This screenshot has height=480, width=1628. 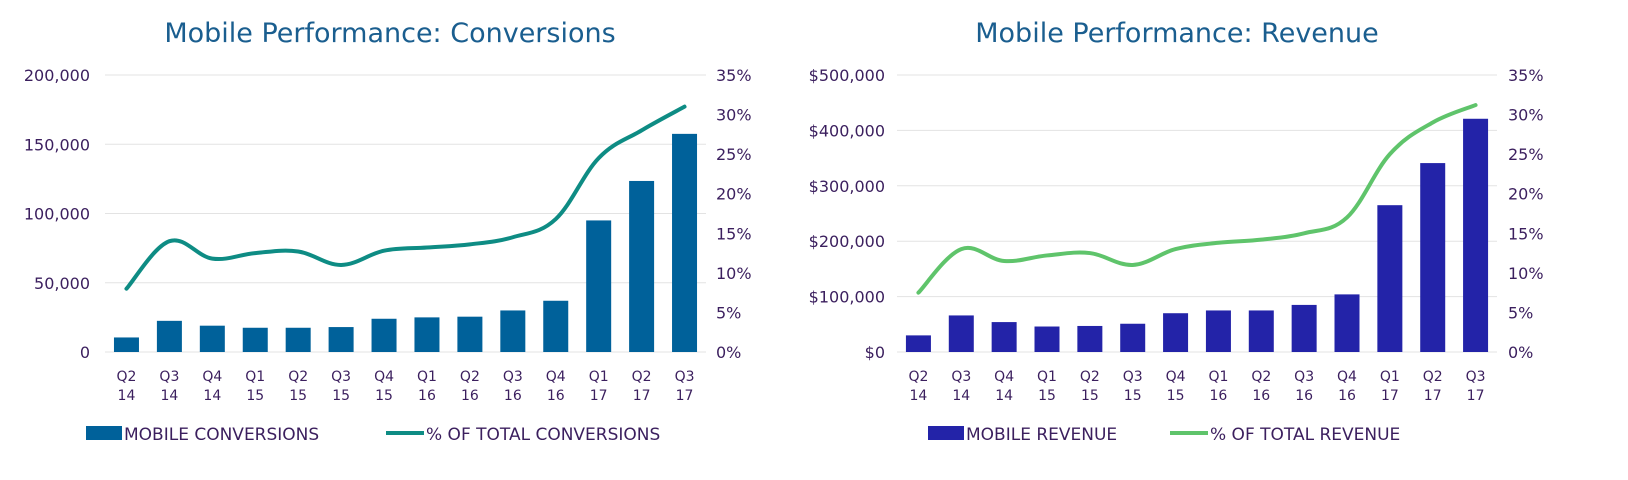 What do you see at coordinates (57, 75) in the screenshot?
I see `y-left-tick-label: 200,000` at bounding box center [57, 75].